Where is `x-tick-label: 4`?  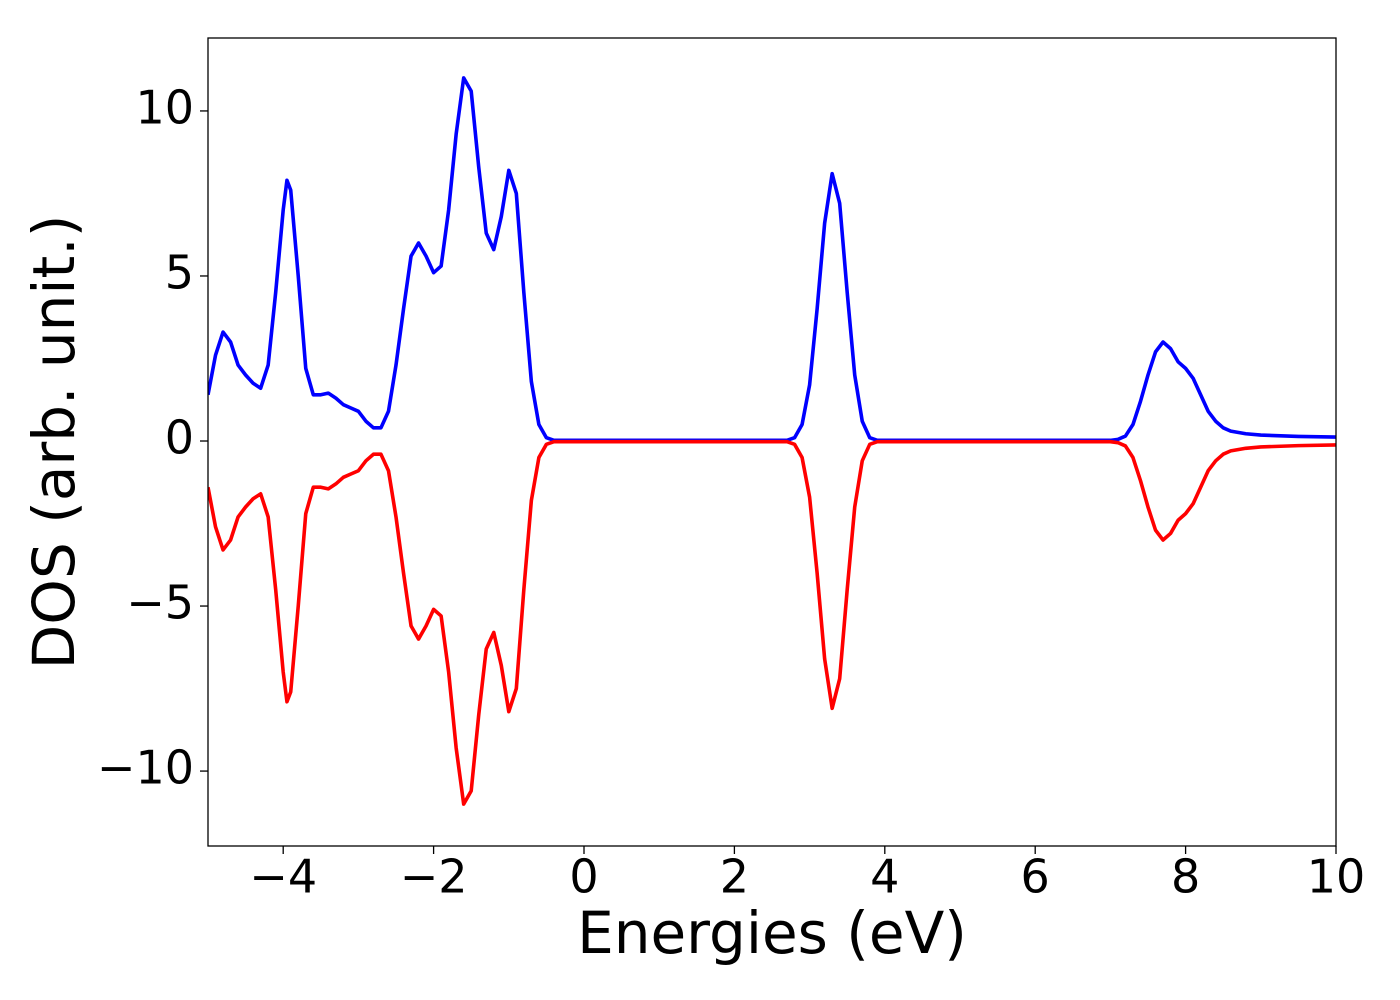
x-tick-label: 4 is located at coordinates (884, 877).